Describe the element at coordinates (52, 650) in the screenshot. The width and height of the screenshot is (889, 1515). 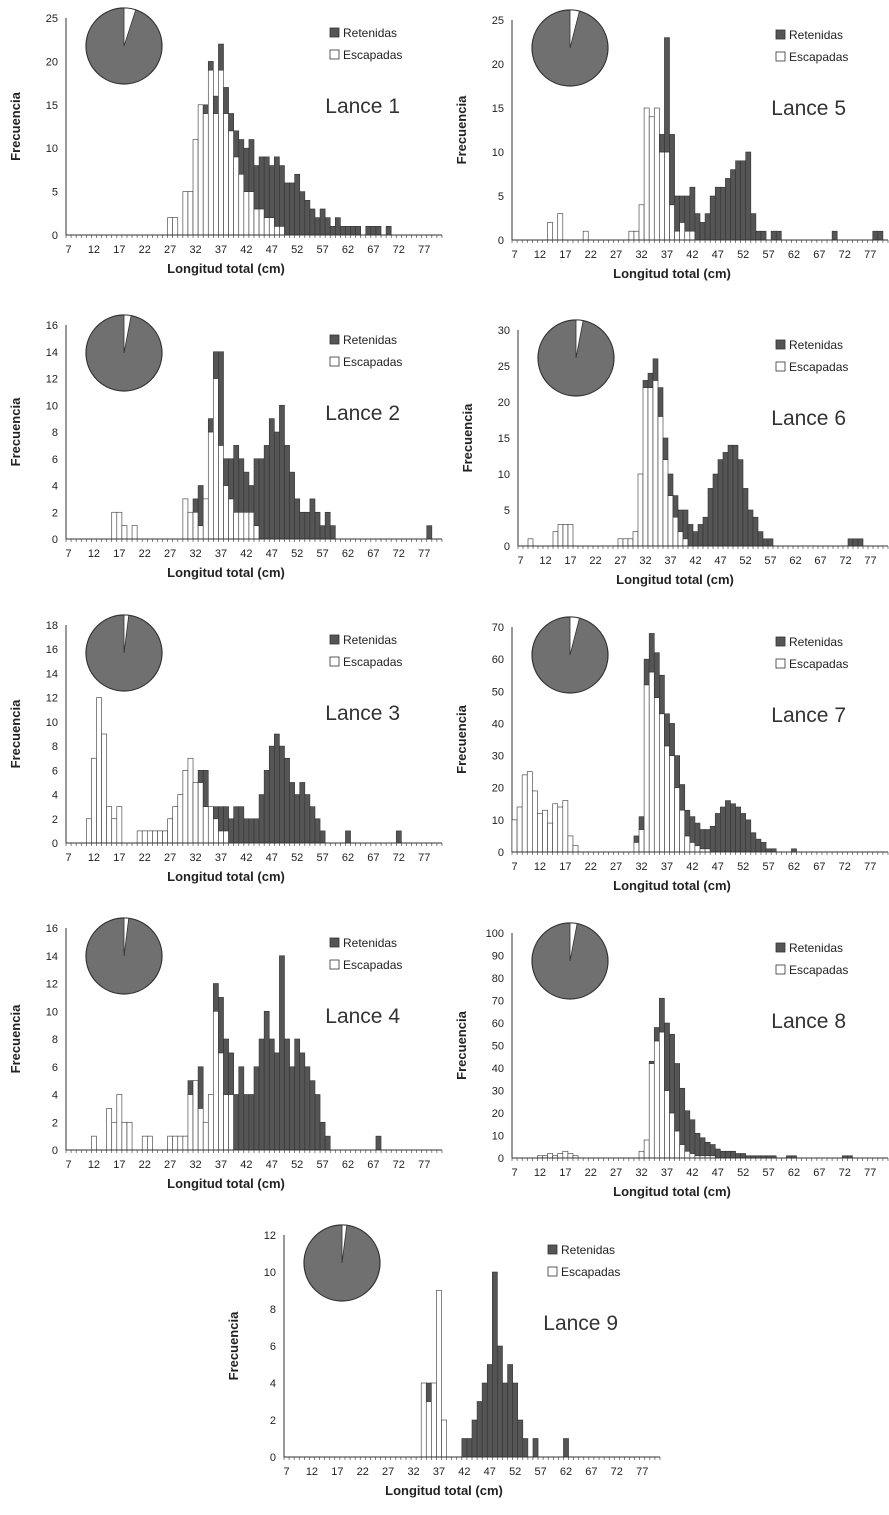
I see `y-tick-label: 16` at that location.